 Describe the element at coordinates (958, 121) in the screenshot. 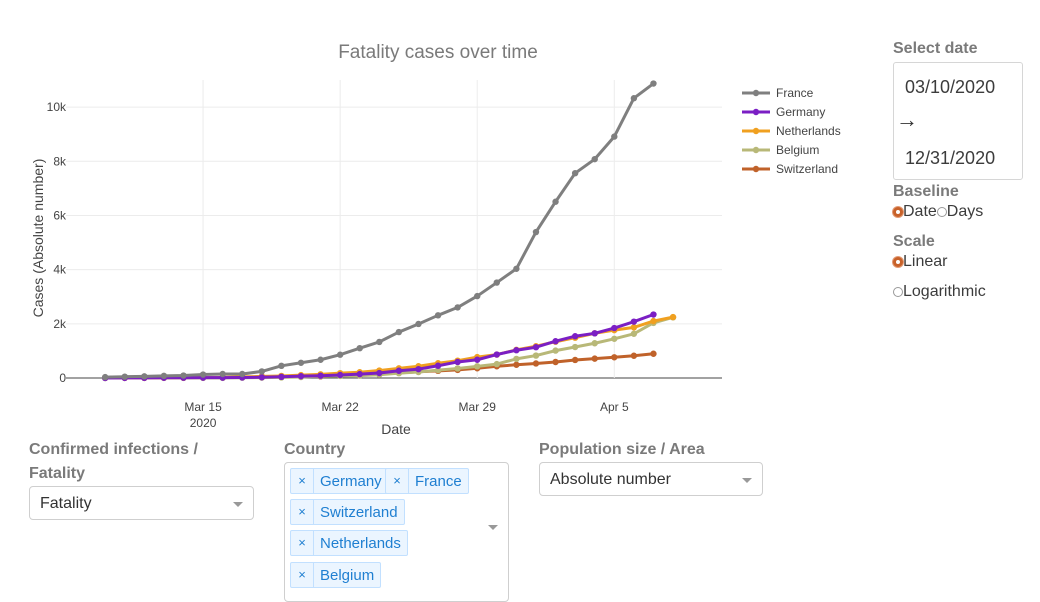

I see `date-range-picker: 03/10/2020 → 12/31/2020` at that location.